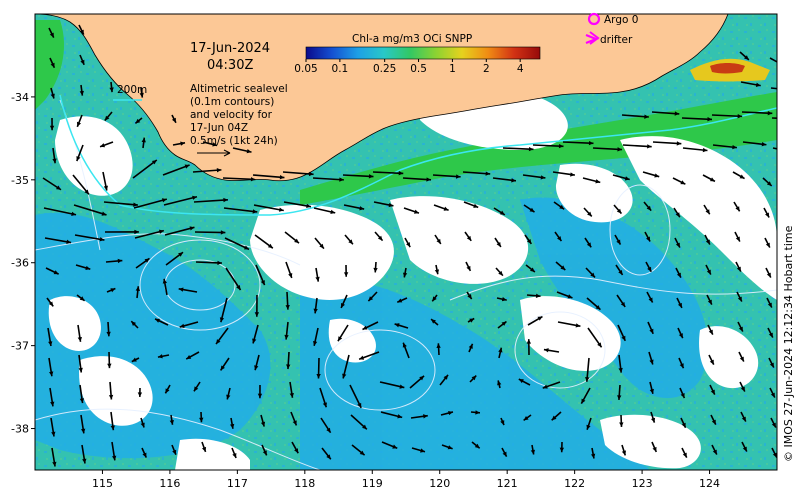 Image resolution: width=800 pixels, height=500 pixels. Describe the element at coordinates (169, 483) in the screenshot. I see `x-tick-label: 116` at that location.